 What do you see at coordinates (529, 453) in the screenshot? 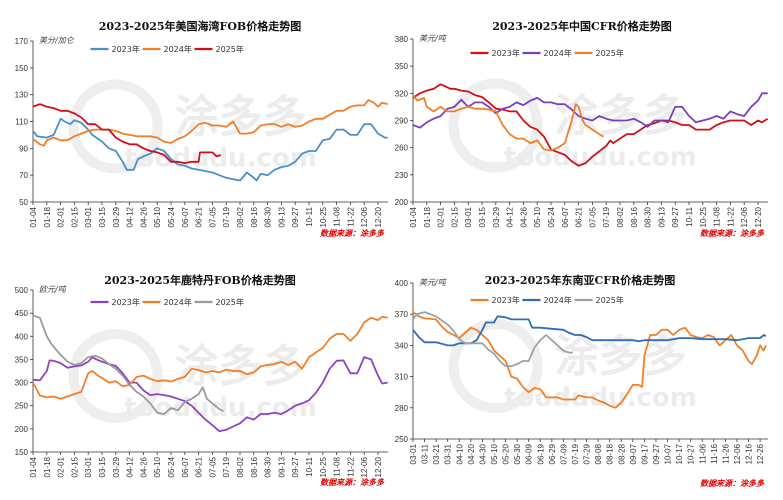
I see `x-tick-label: 06-09` at bounding box center [529, 453].